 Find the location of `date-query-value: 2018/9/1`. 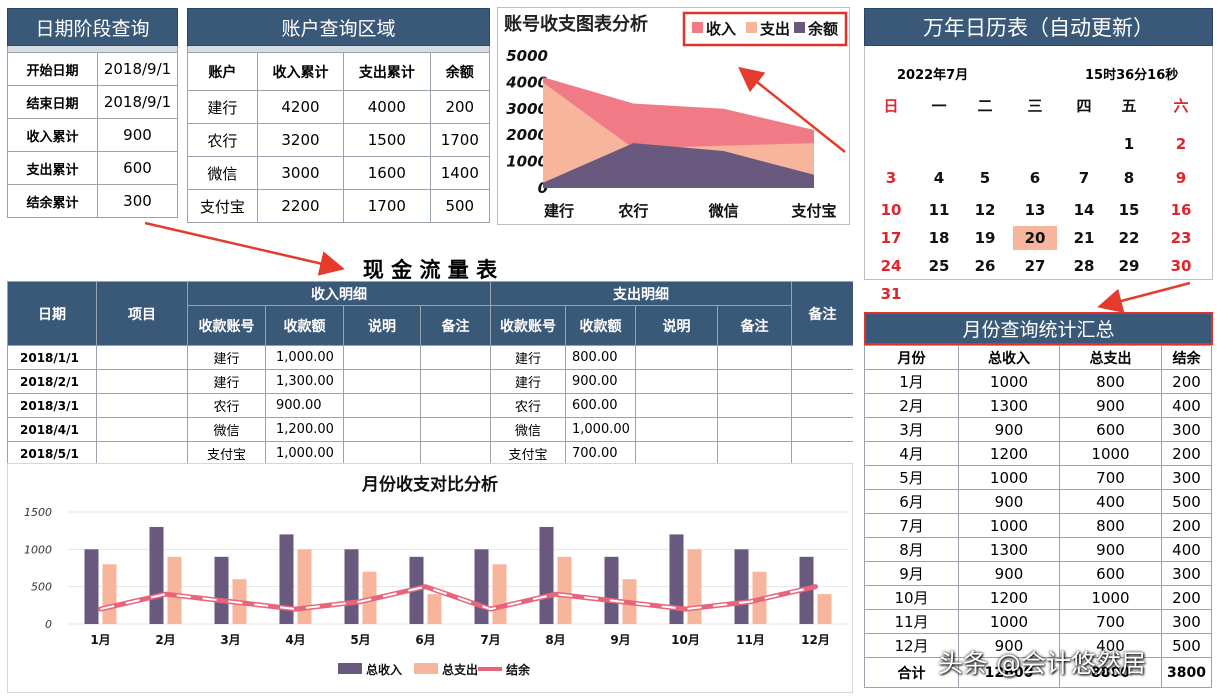

date-query-value: 2018/9/1 is located at coordinates (137, 102).